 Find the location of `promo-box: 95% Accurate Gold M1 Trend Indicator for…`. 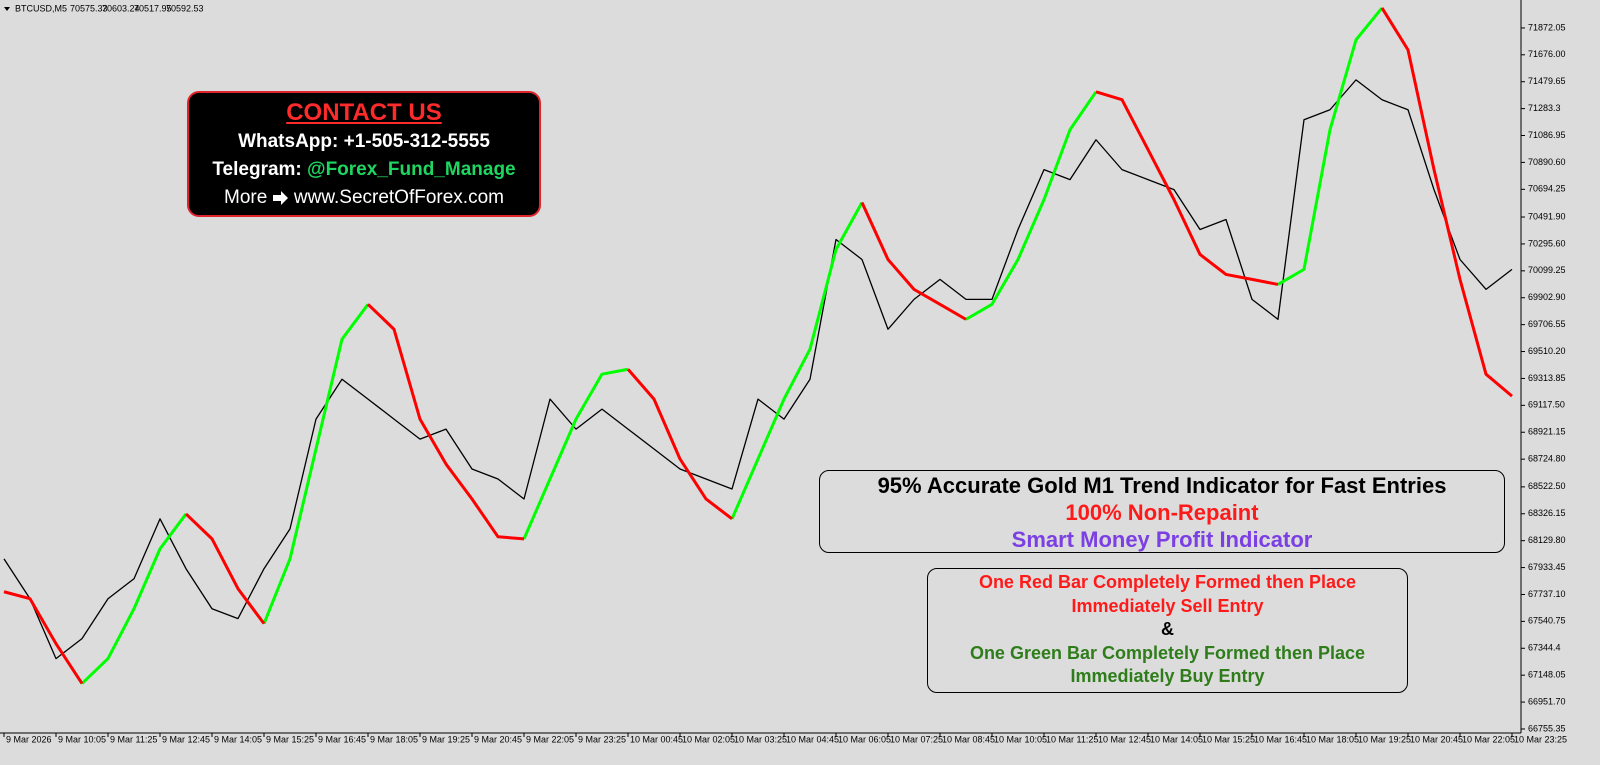

promo-box: 95% Accurate Gold M1 Trend Indicator for… is located at coordinates (1162, 511).